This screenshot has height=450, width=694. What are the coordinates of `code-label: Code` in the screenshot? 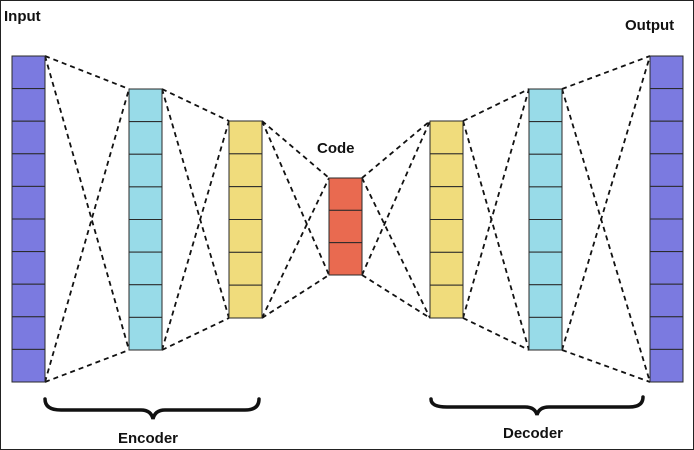 It's located at (336, 148).